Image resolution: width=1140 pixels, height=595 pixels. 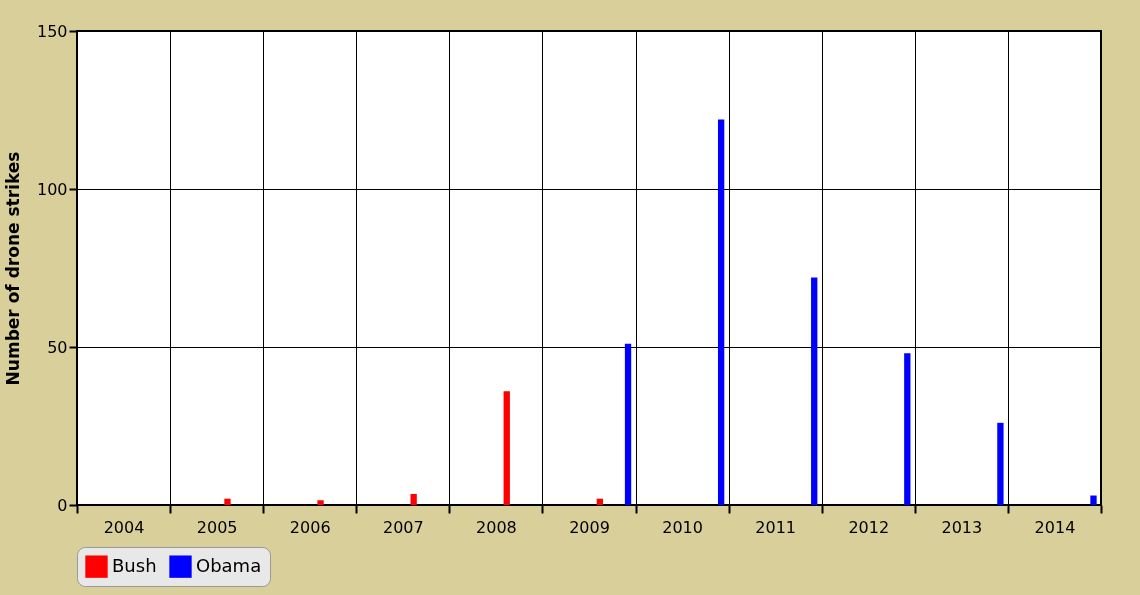 I want to click on x-tick-label: 2005, so click(x=217, y=527).